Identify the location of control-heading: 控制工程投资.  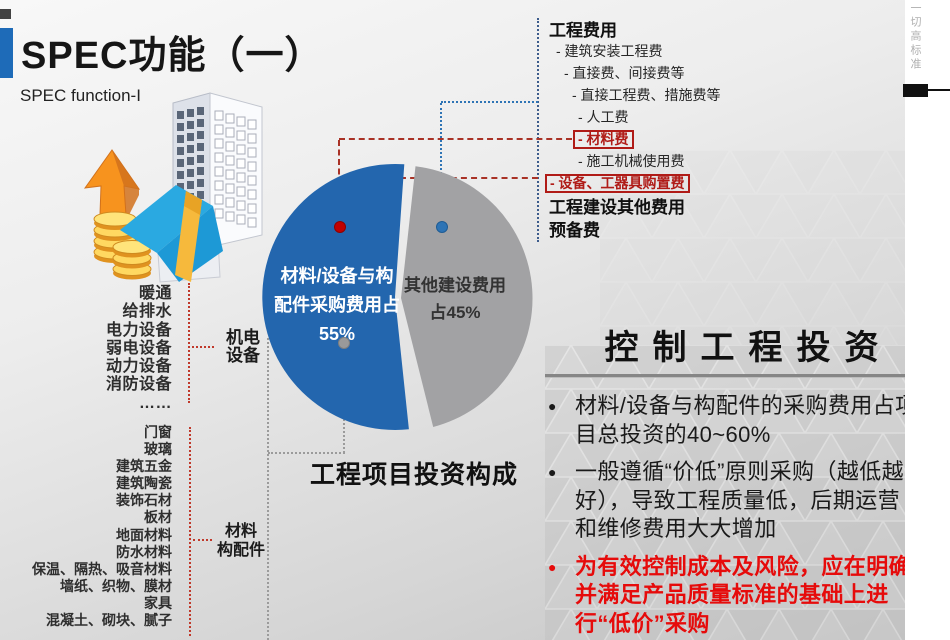
(748, 348).